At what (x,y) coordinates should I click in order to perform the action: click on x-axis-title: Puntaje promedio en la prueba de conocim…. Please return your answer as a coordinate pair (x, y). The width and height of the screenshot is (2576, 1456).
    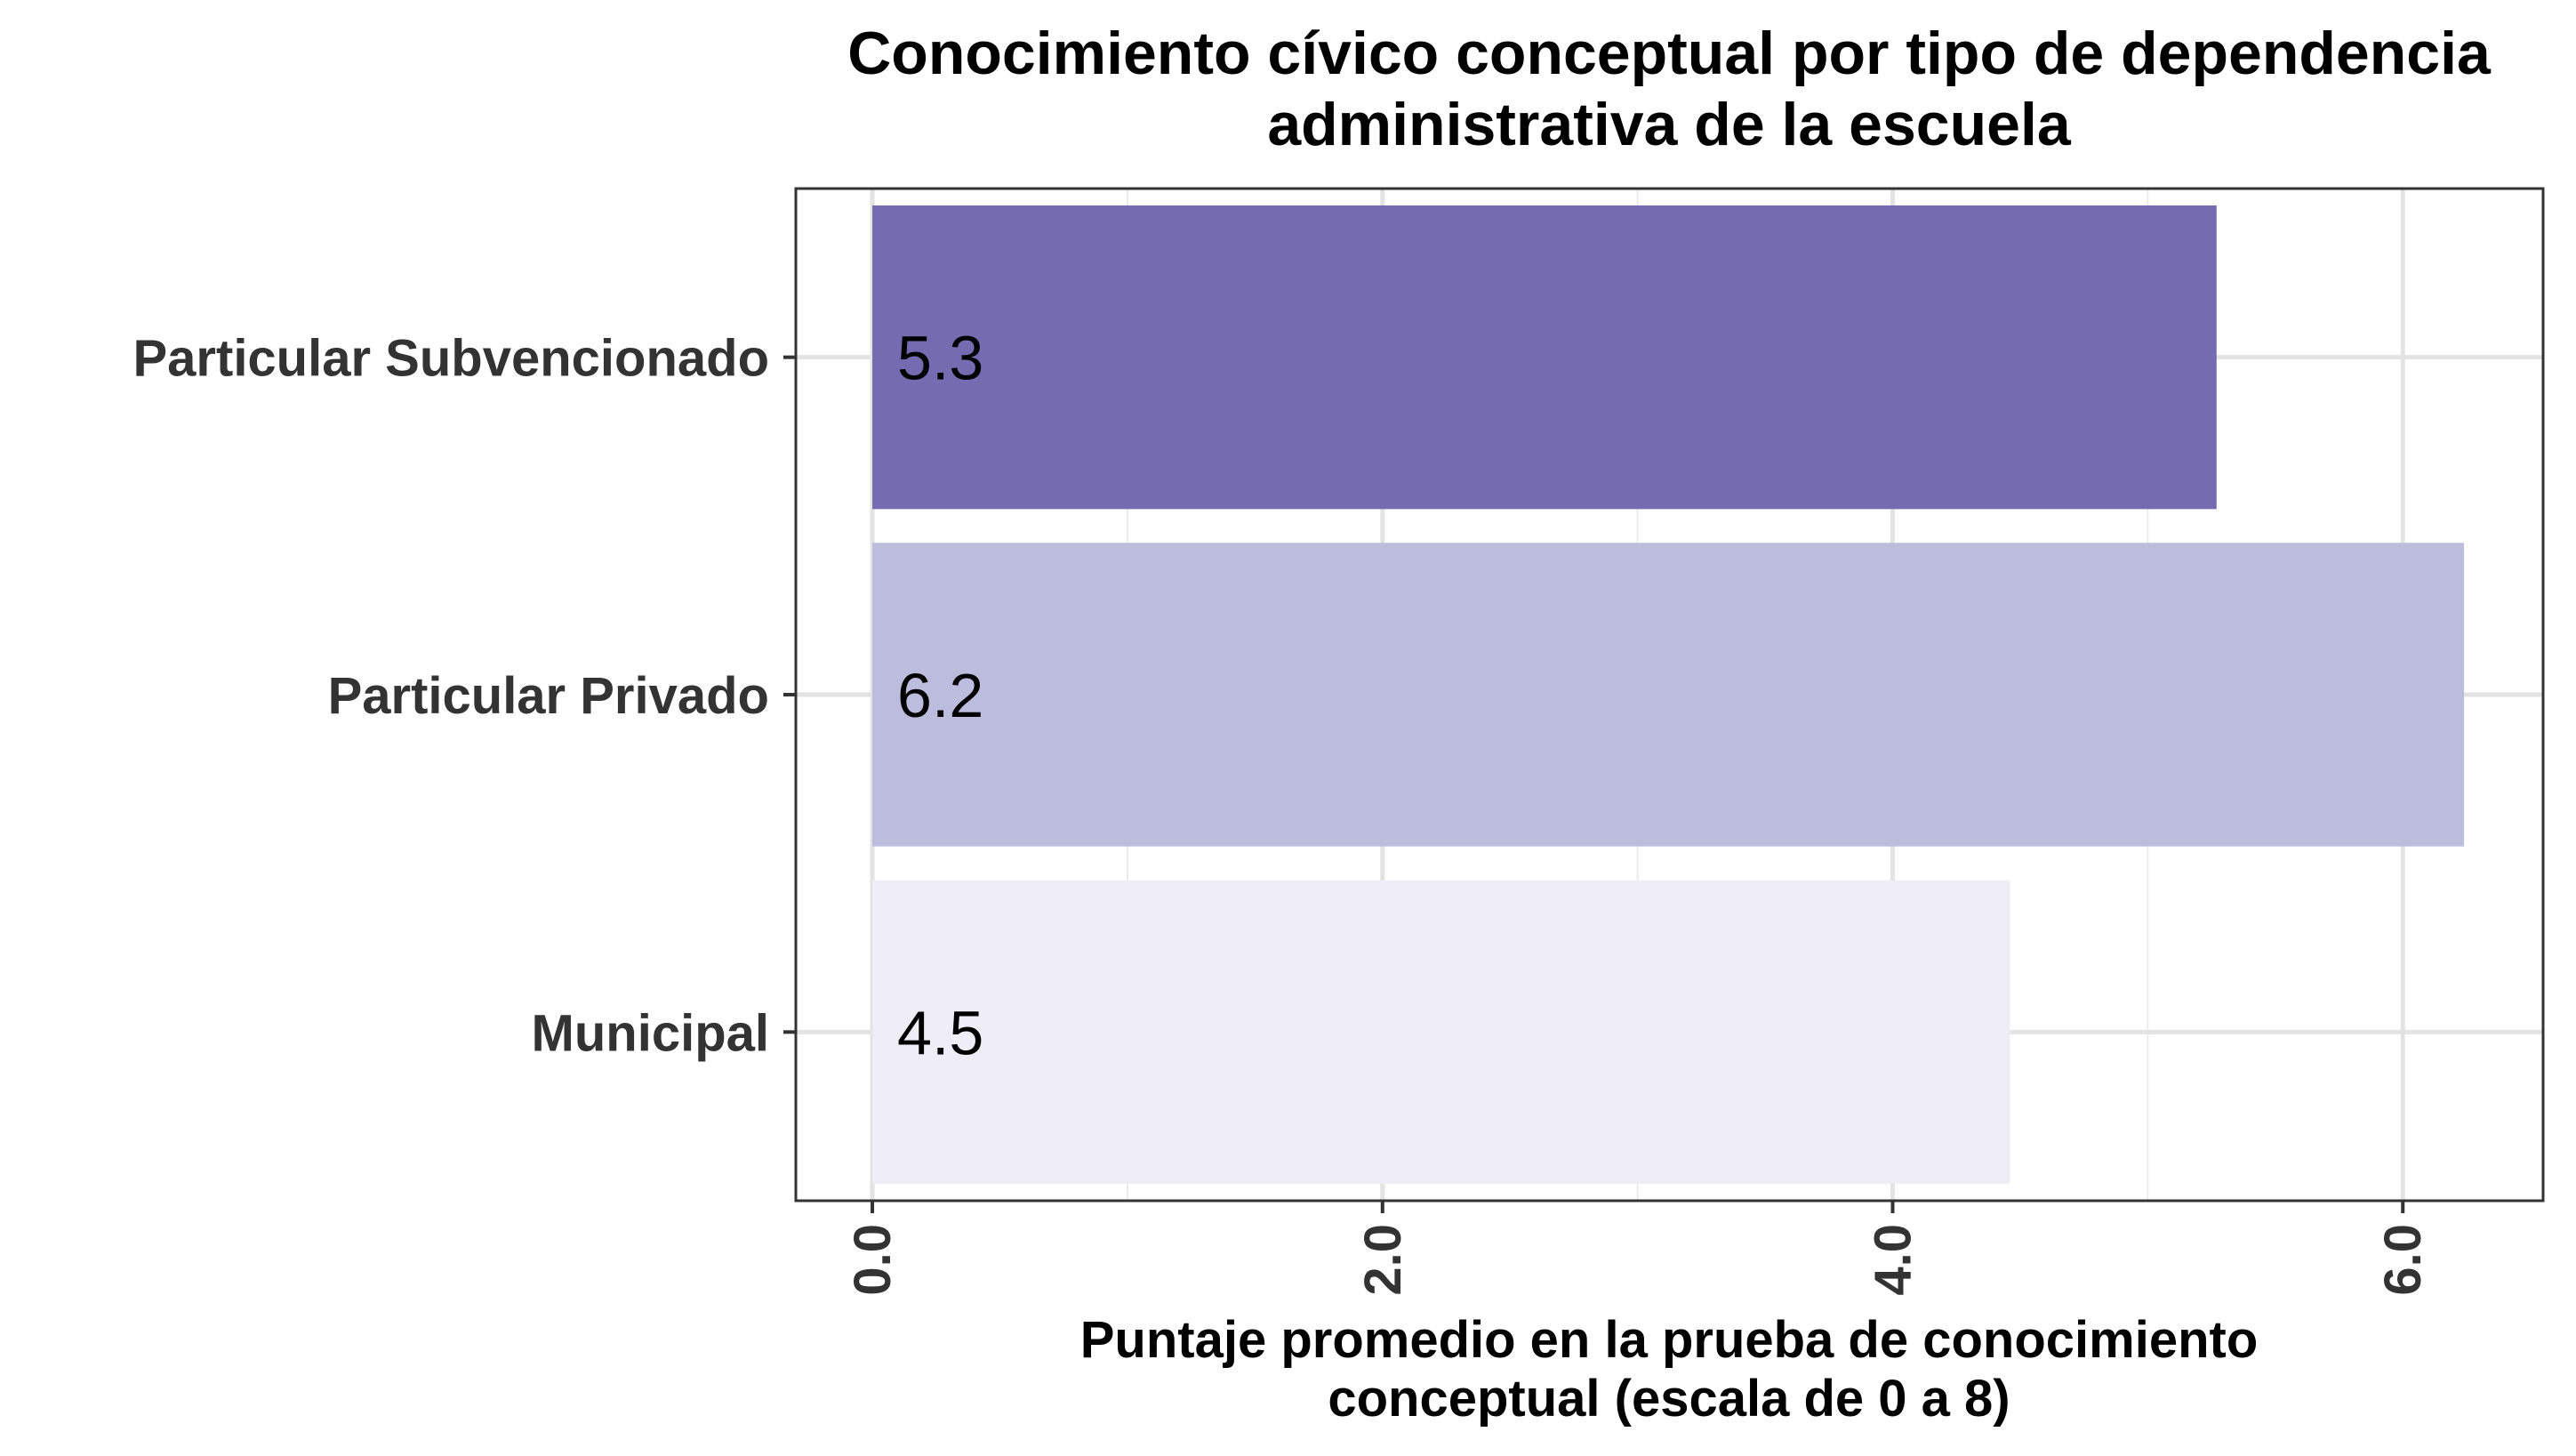
    Looking at the image, I should click on (1669, 1369).